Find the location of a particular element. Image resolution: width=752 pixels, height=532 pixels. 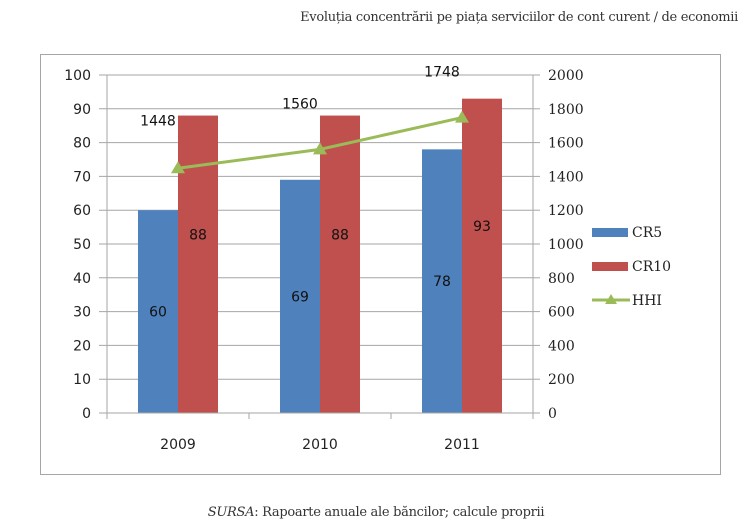

legend-label-cr5: CR5 is located at coordinates (647, 233).